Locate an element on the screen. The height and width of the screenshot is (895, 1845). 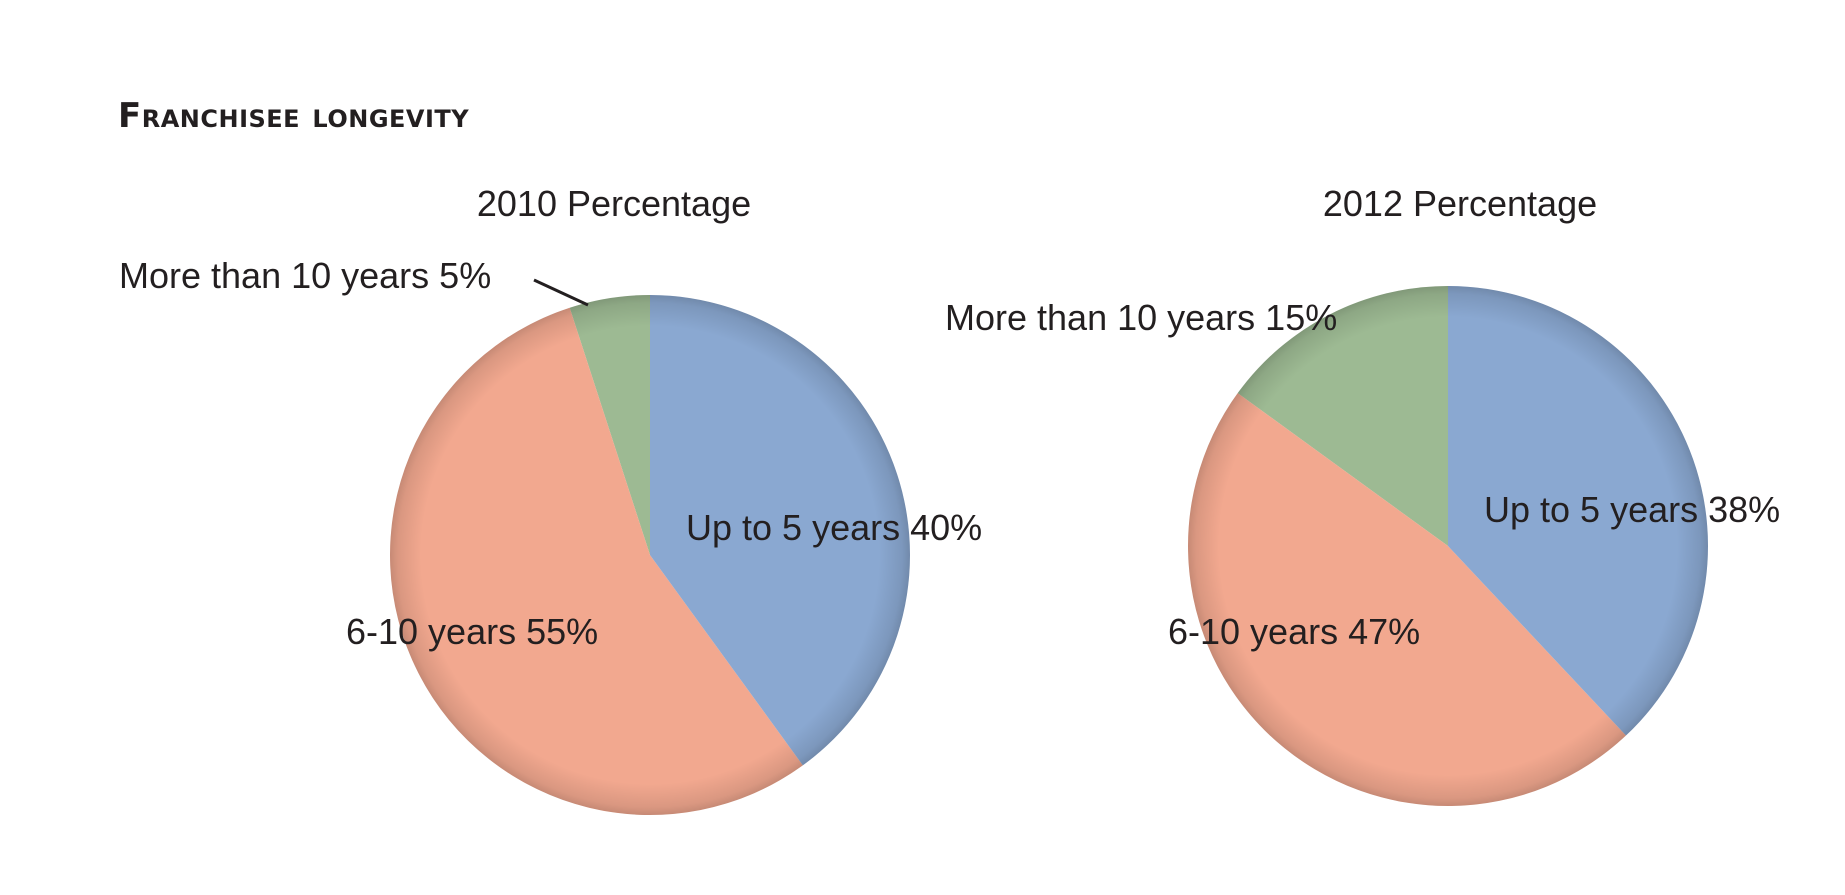
data-label-6-10-years: 6-10 years 47% is located at coordinates (1294, 631).